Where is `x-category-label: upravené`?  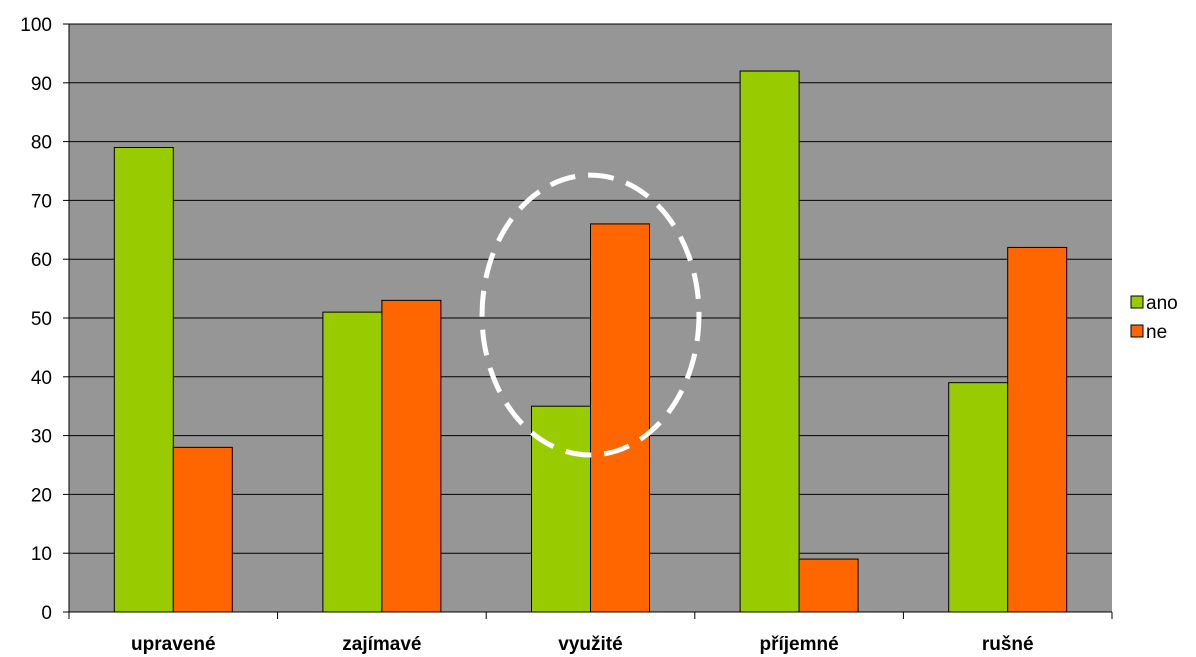
x-category-label: upravené is located at coordinates (173, 644).